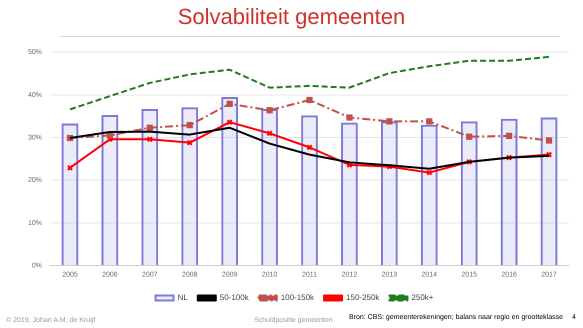  I want to click on legend-label: 250k+, so click(422, 297).